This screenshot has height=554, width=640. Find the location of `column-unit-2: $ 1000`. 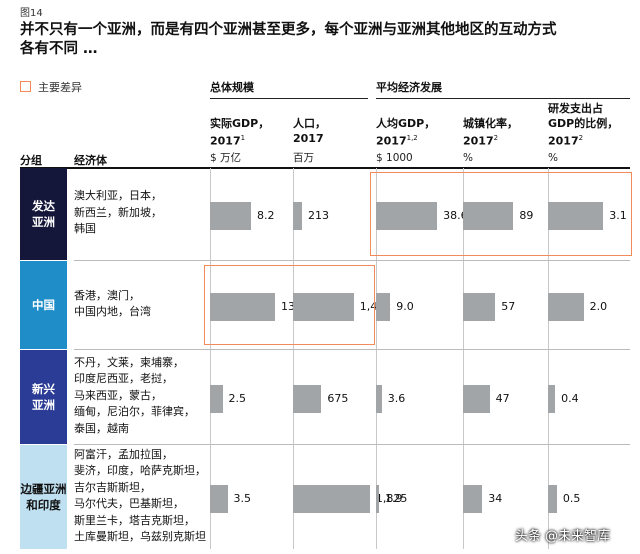

column-unit-2: $ 1000 is located at coordinates (394, 158).